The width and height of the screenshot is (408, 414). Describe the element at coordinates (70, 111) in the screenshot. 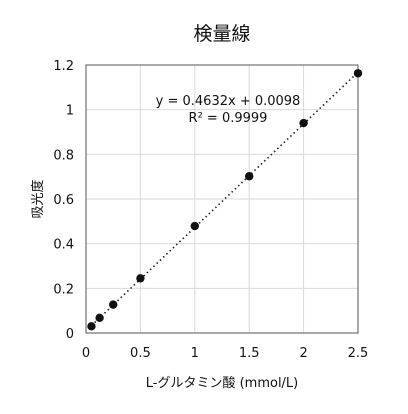

I see `y-tick-label: 1` at that location.